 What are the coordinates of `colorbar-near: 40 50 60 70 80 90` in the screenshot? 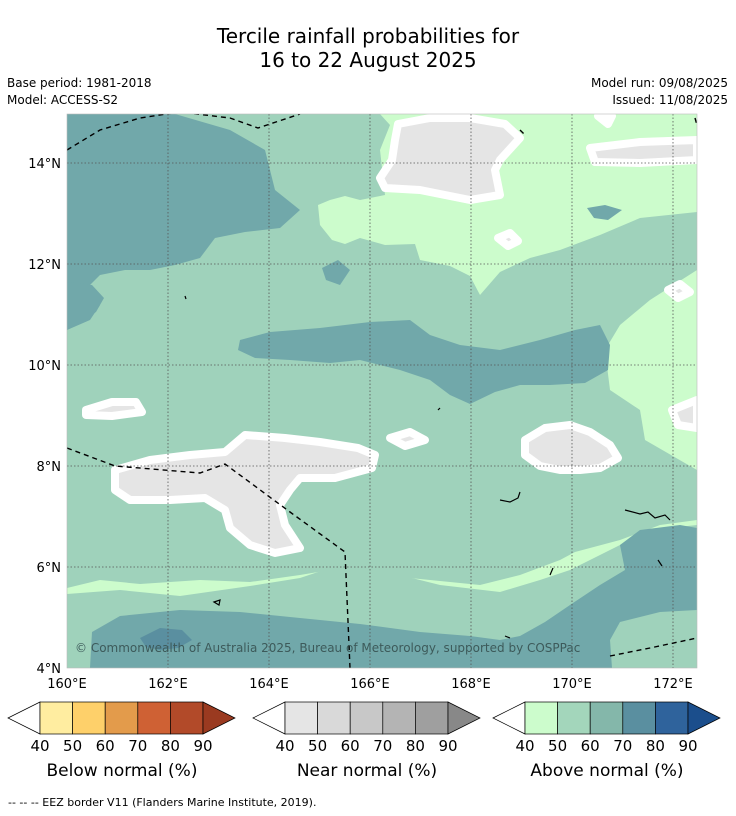 It's located at (366, 728).